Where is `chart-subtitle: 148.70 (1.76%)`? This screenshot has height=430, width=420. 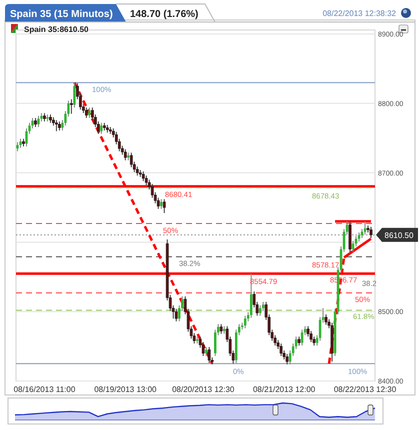
chart-subtitle: 148.70 (1.76%) is located at coordinates (164, 14).